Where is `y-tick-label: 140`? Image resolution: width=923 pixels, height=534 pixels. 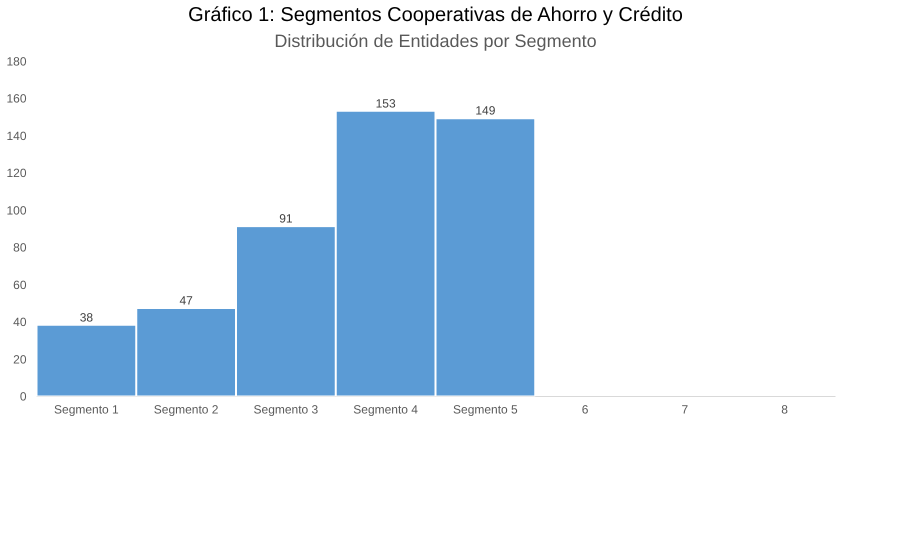
y-tick-label: 140 is located at coordinates (16, 135).